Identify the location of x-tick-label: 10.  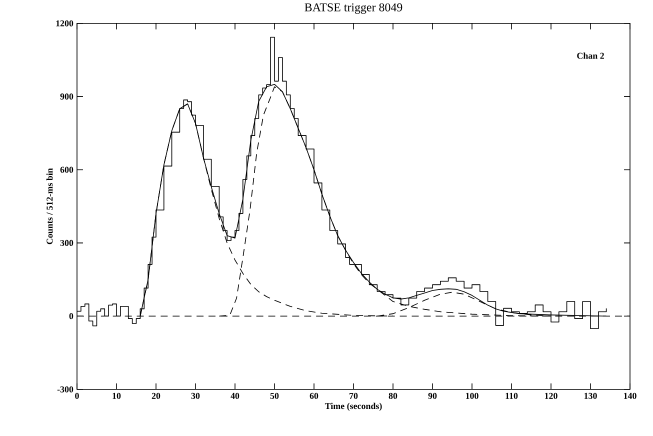
(116, 395).